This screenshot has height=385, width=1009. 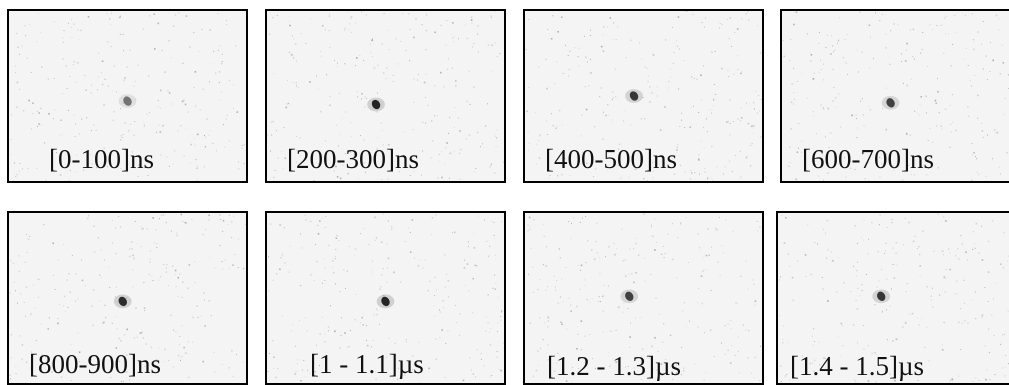 I want to click on image-panel-800-900ns: [800-900]ns, so click(x=127, y=298).